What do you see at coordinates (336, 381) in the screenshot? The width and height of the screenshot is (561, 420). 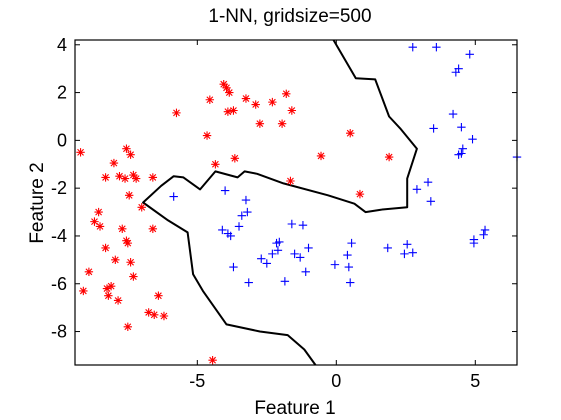 I see `x-tick-label: 0` at bounding box center [336, 381].